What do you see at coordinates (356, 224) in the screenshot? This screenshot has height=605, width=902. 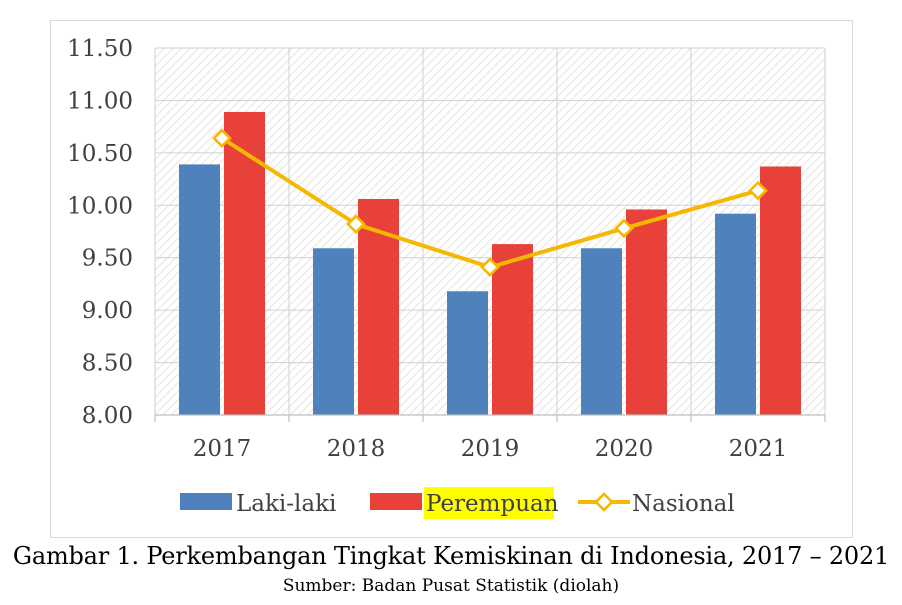 I see `point-nasional-2018` at bounding box center [356, 224].